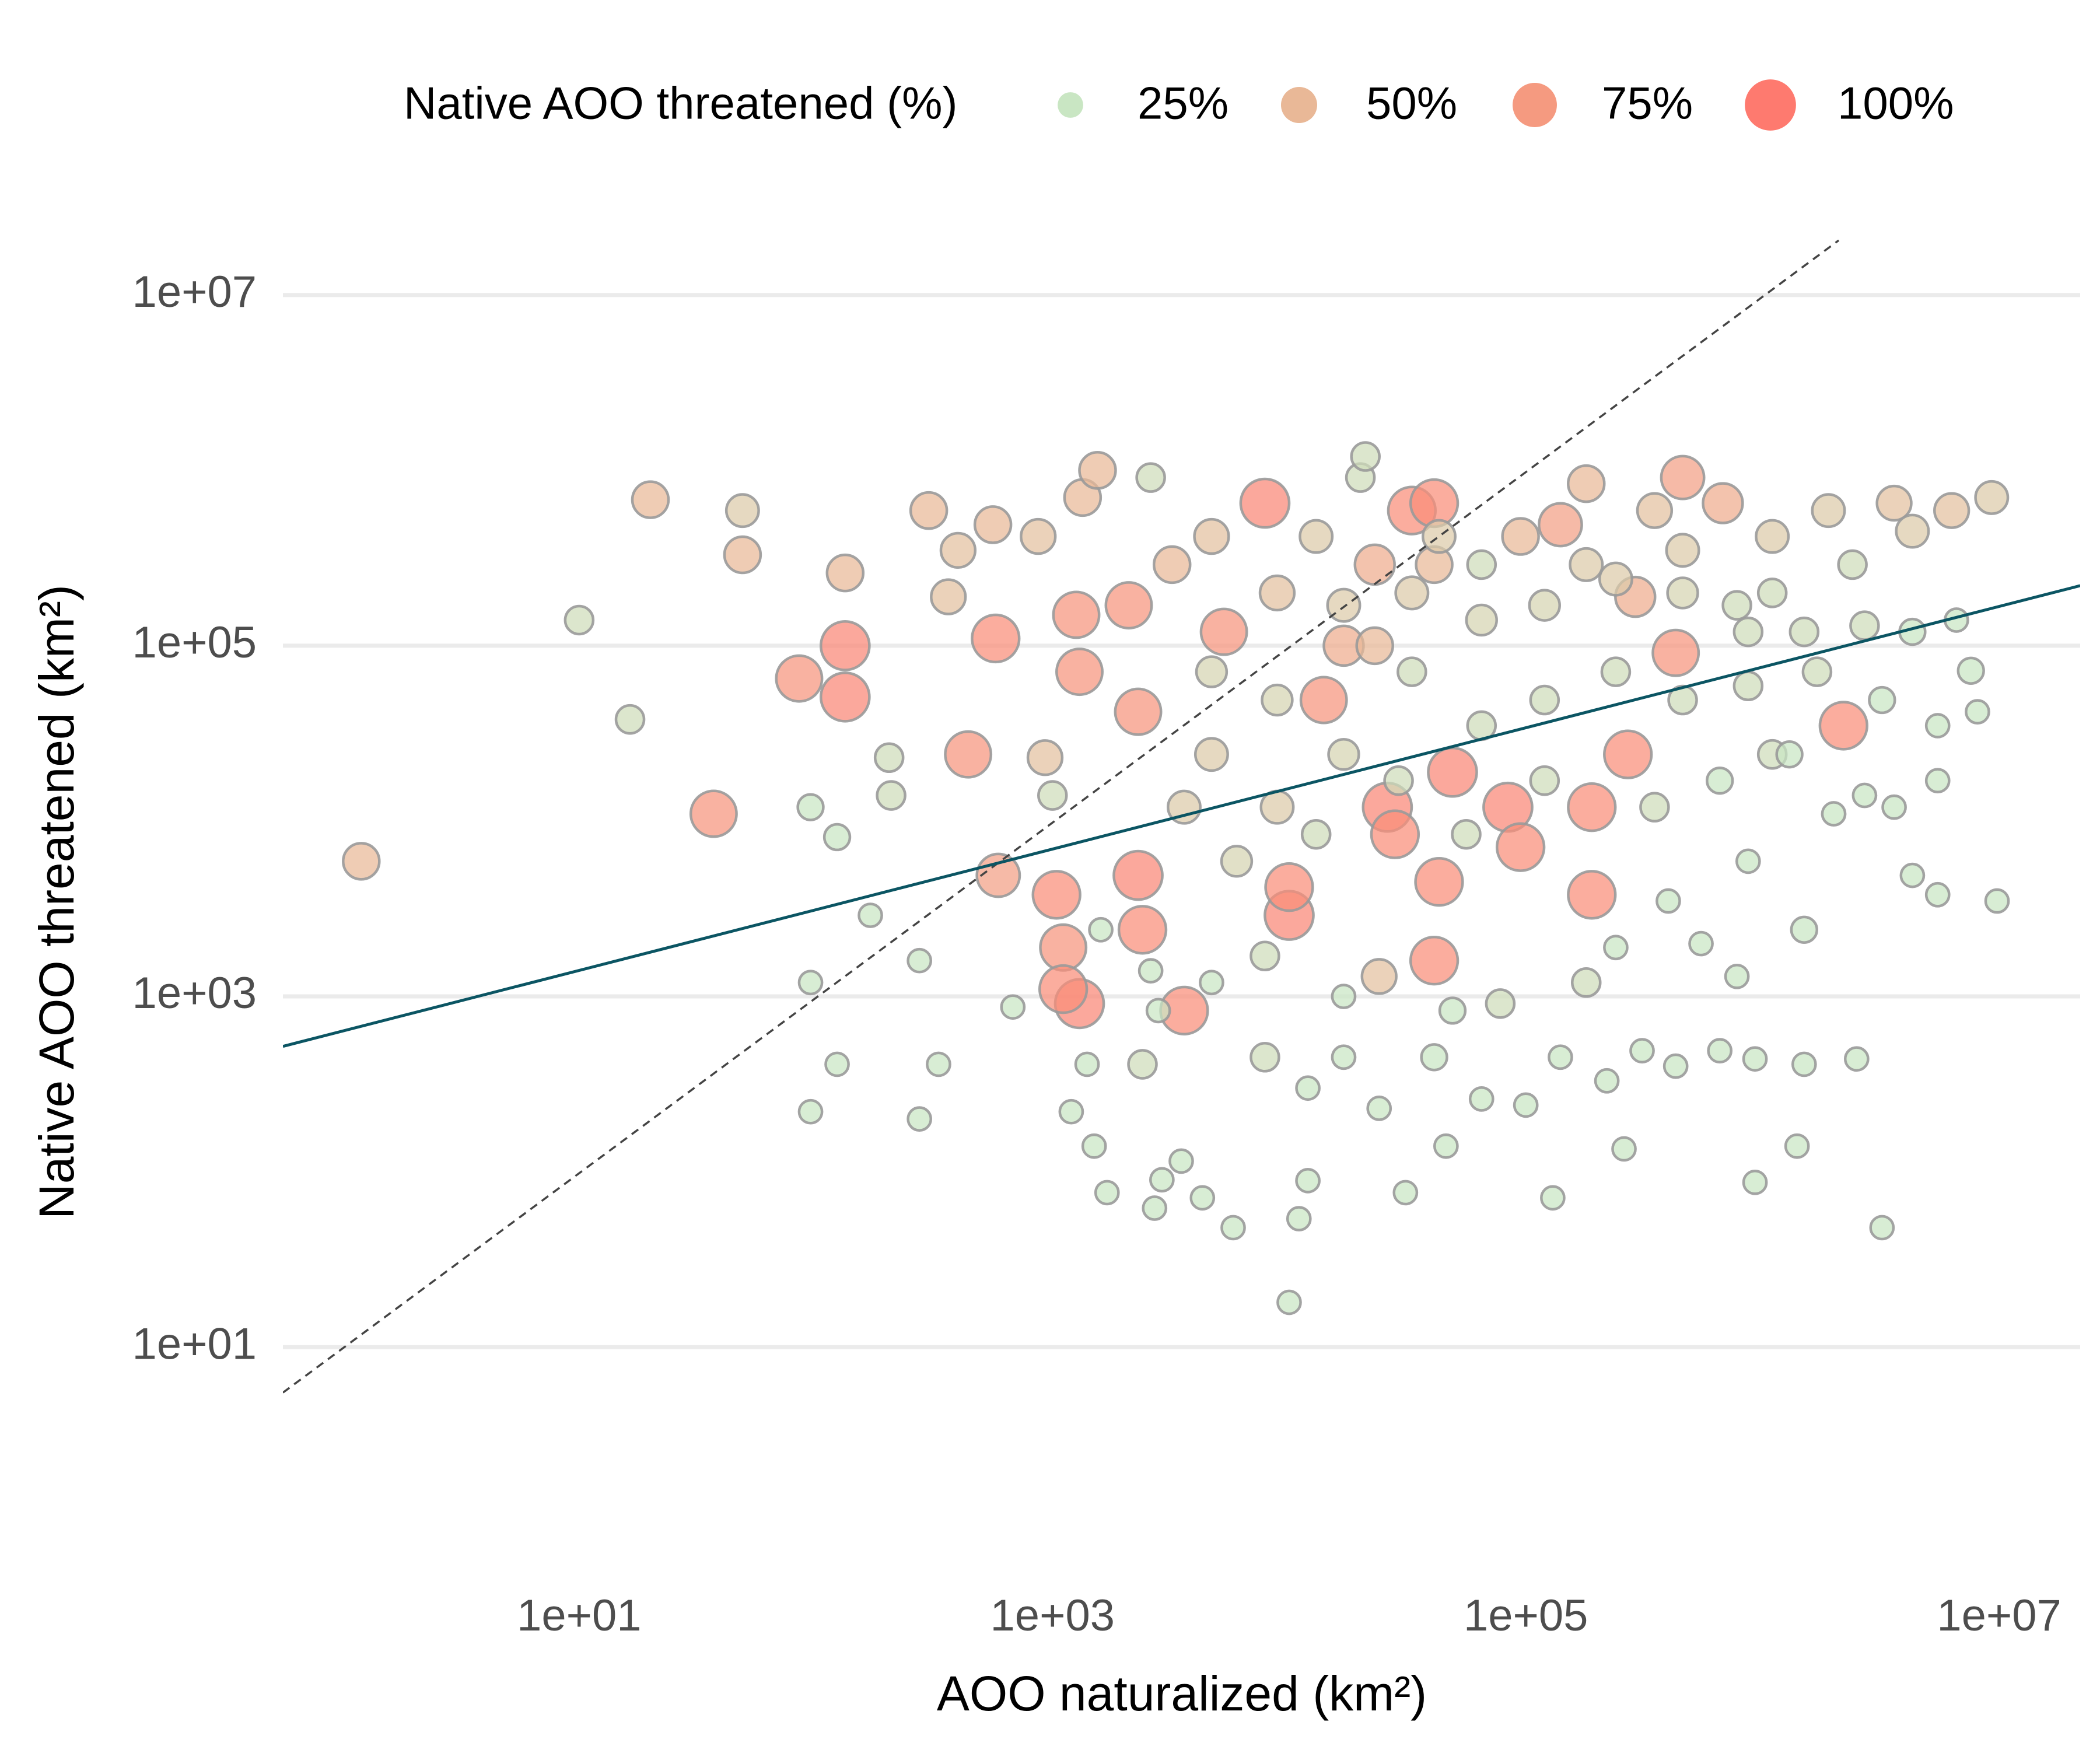 The height and width of the screenshot is (1753, 2100). What do you see at coordinates (56, 902) in the screenshot?
I see `y-axis-title: Native AOO threatened (km²)` at bounding box center [56, 902].